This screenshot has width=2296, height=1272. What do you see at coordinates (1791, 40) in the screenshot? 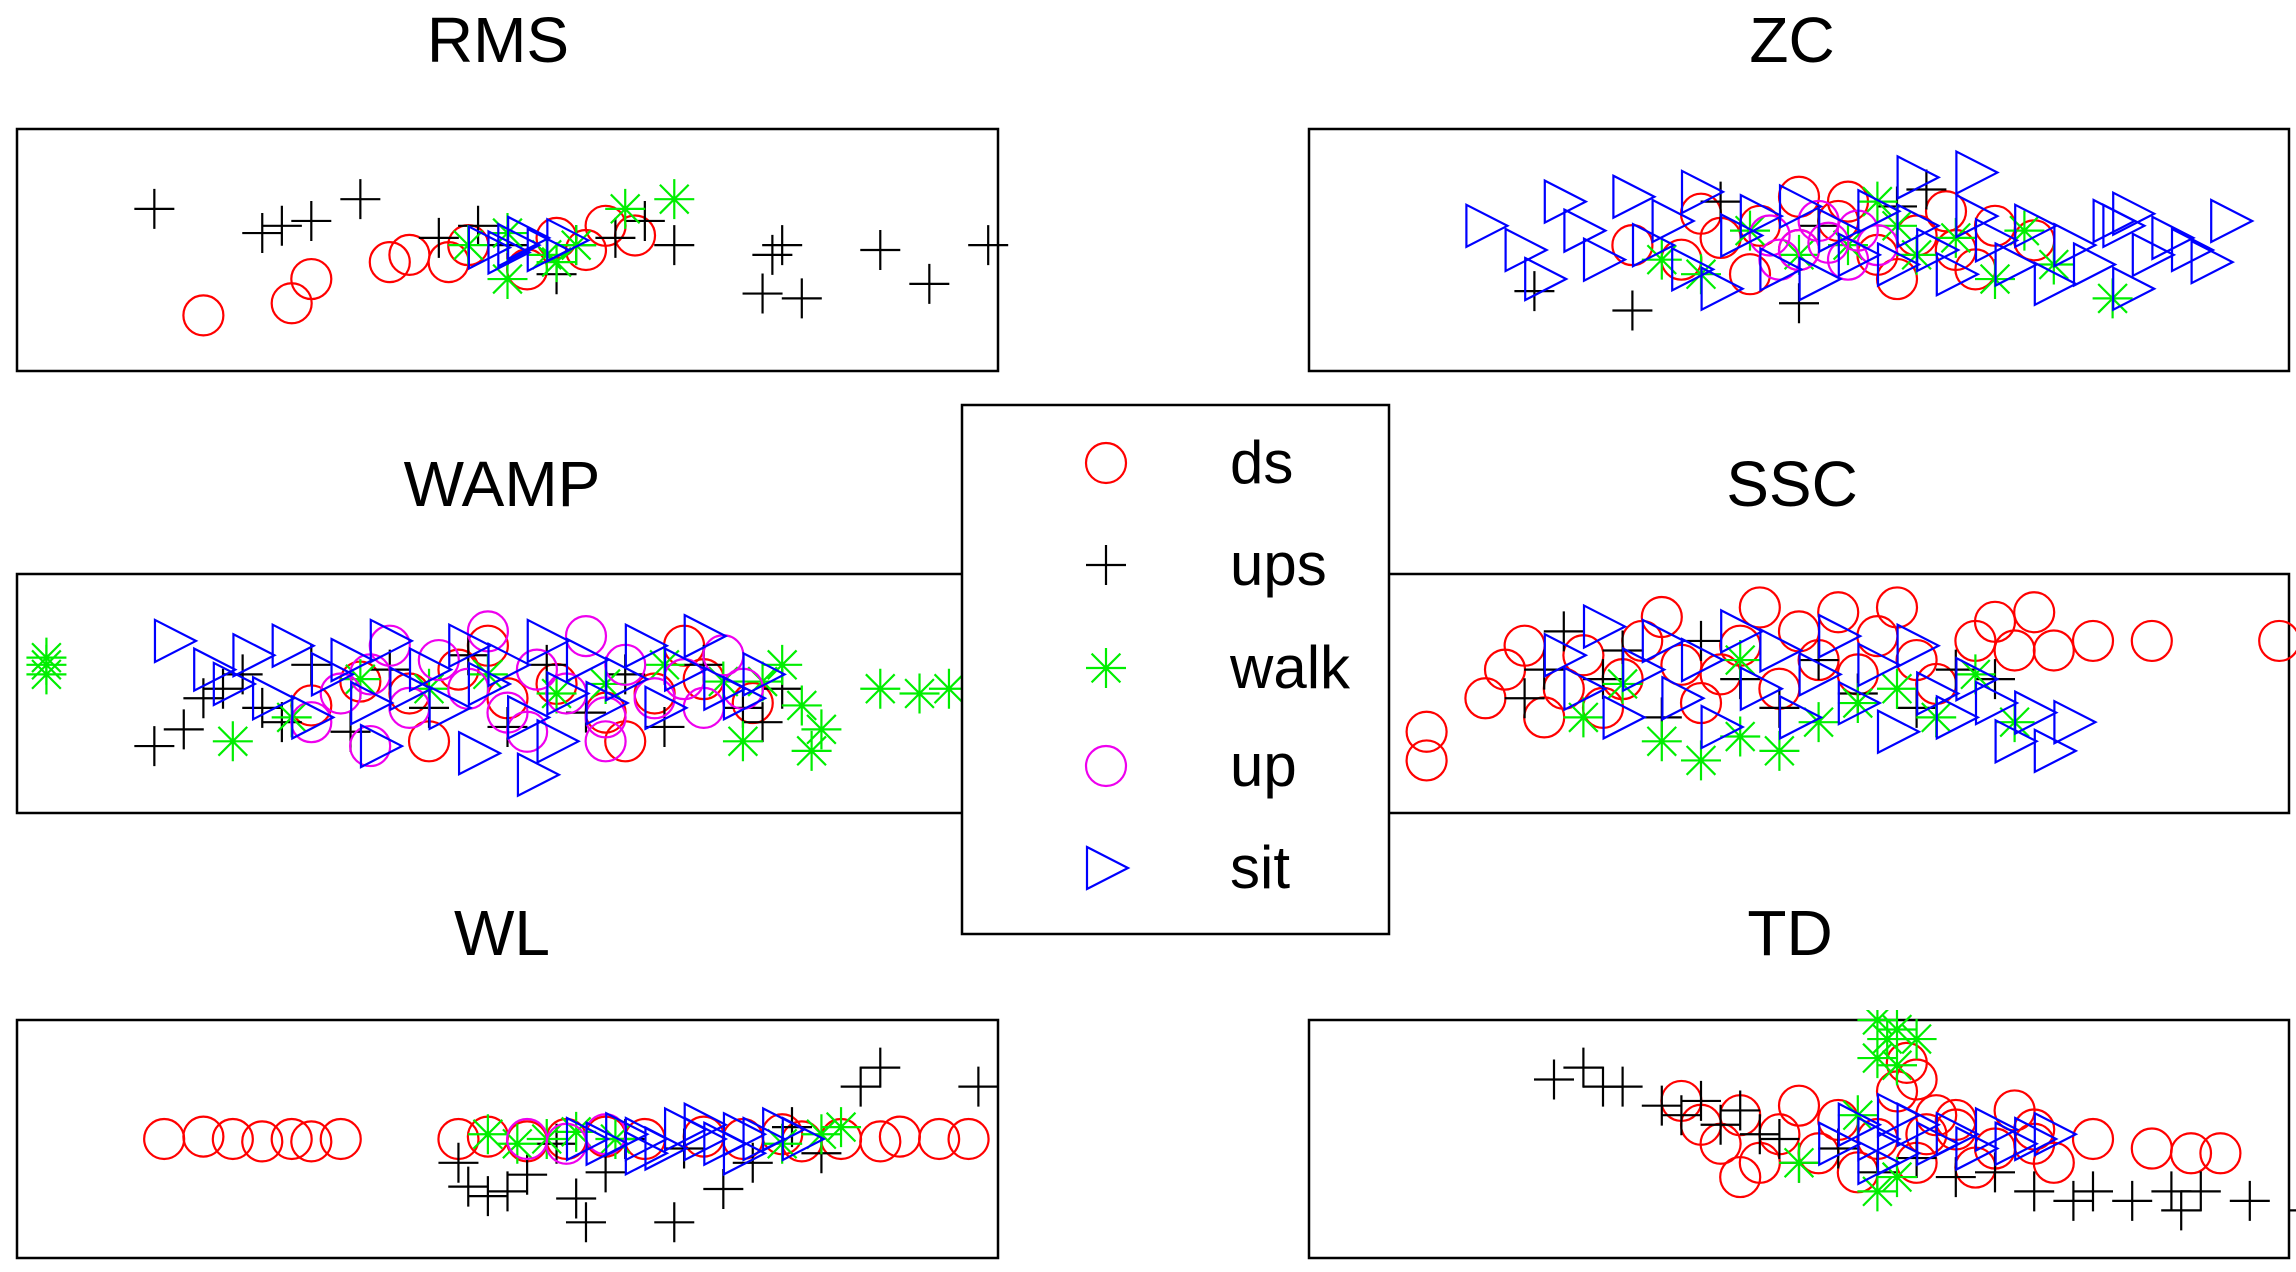
I see `panel-title-zc: ZC` at bounding box center [1791, 40].